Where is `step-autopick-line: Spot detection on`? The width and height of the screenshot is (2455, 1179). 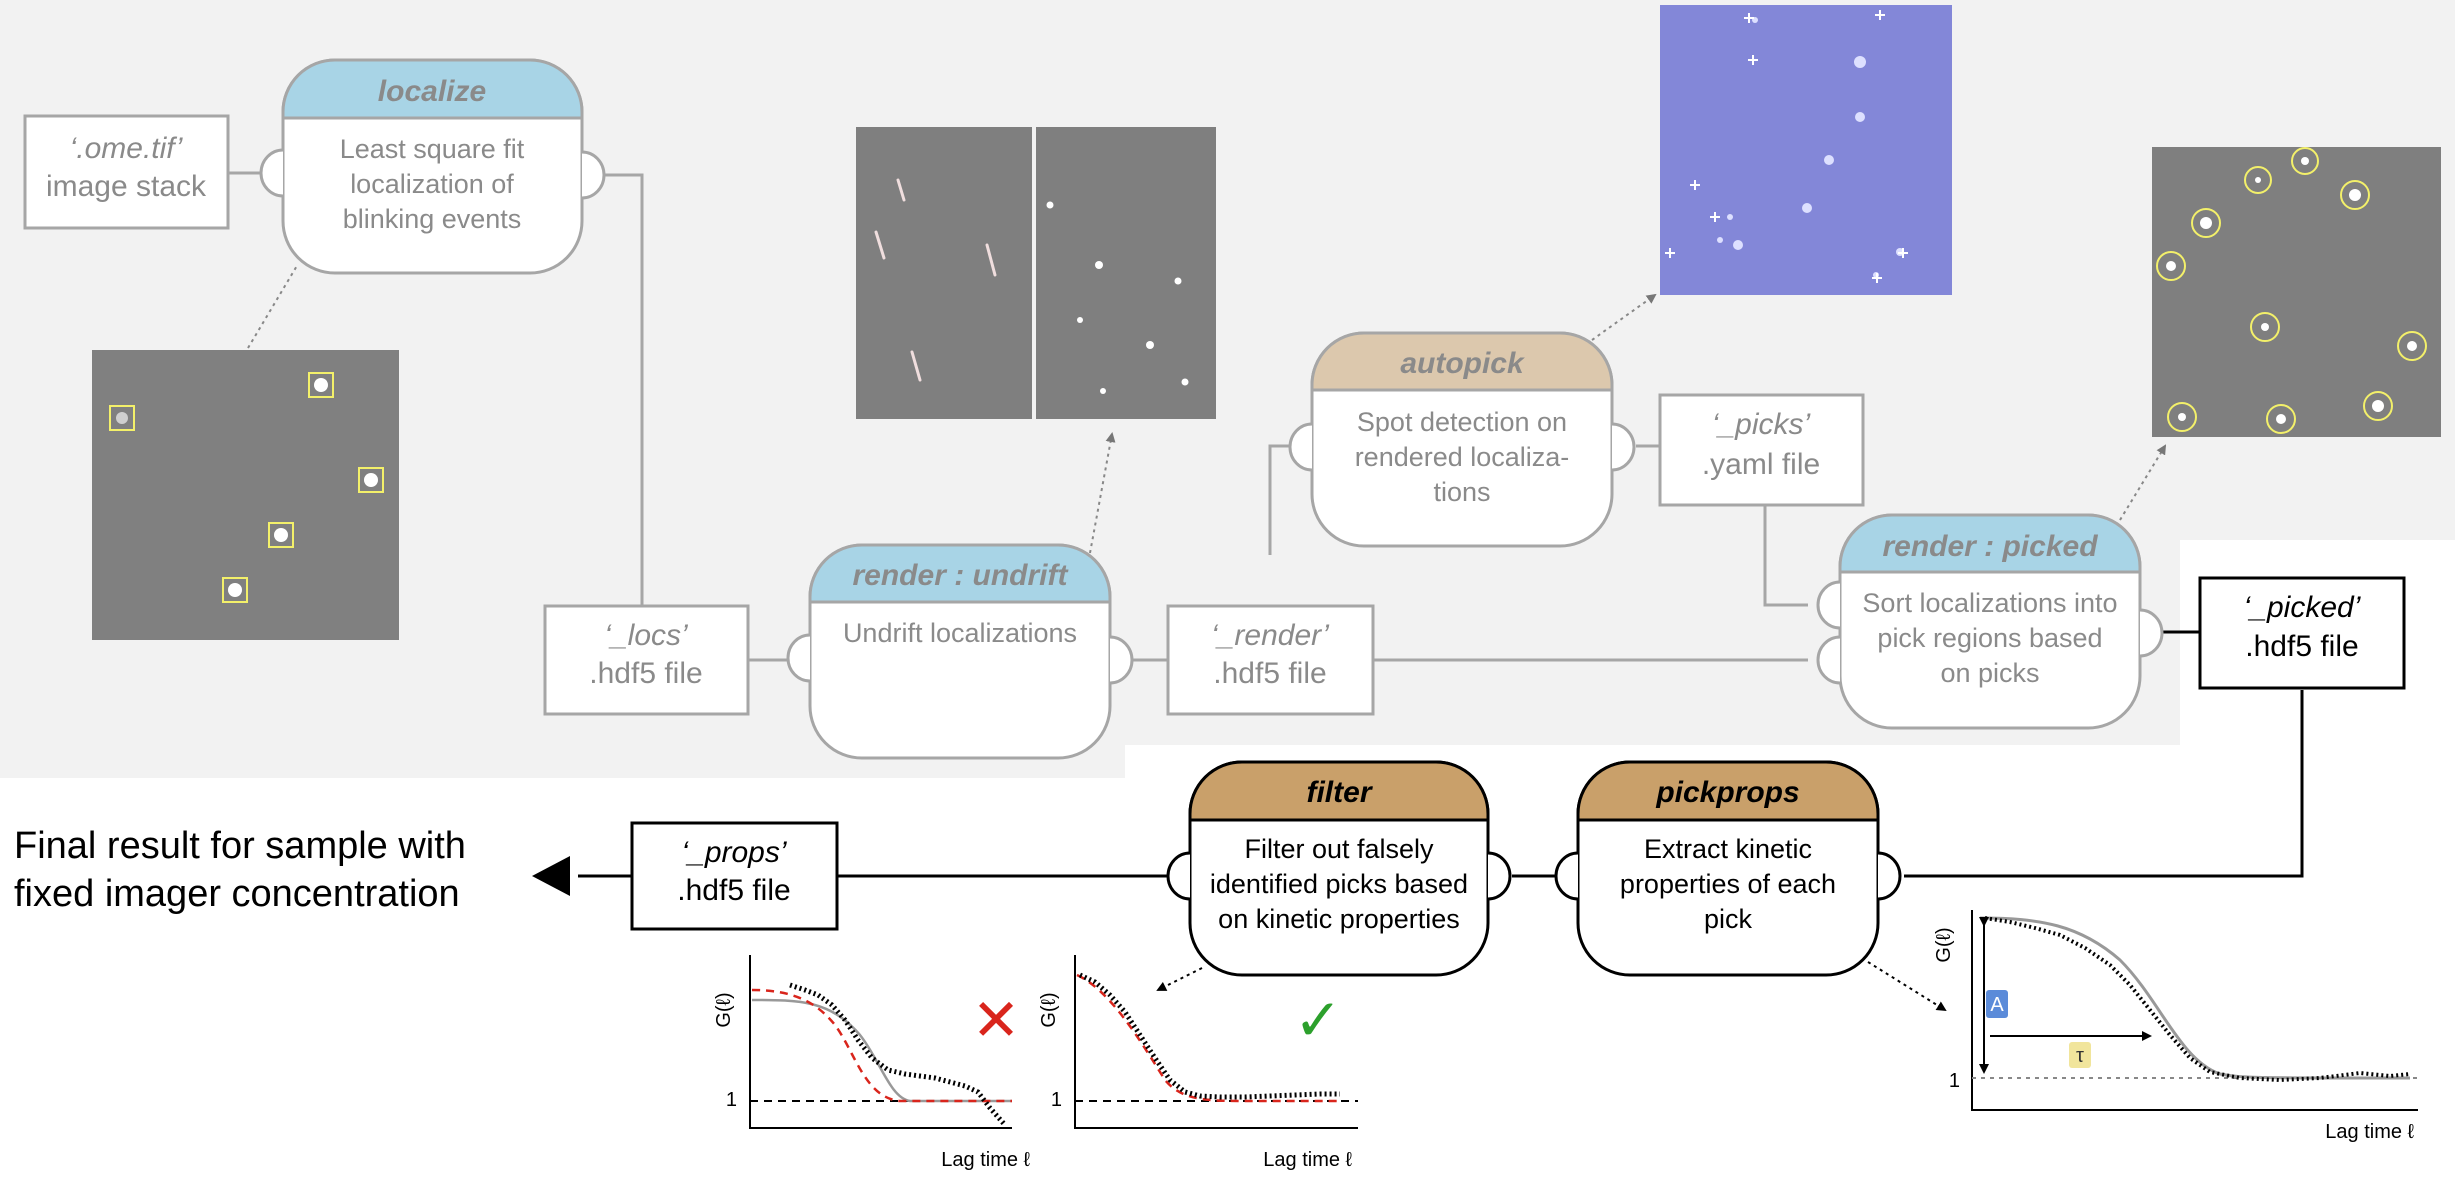
step-autopick-line: Spot detection on is located at coordinates (1462, 422).